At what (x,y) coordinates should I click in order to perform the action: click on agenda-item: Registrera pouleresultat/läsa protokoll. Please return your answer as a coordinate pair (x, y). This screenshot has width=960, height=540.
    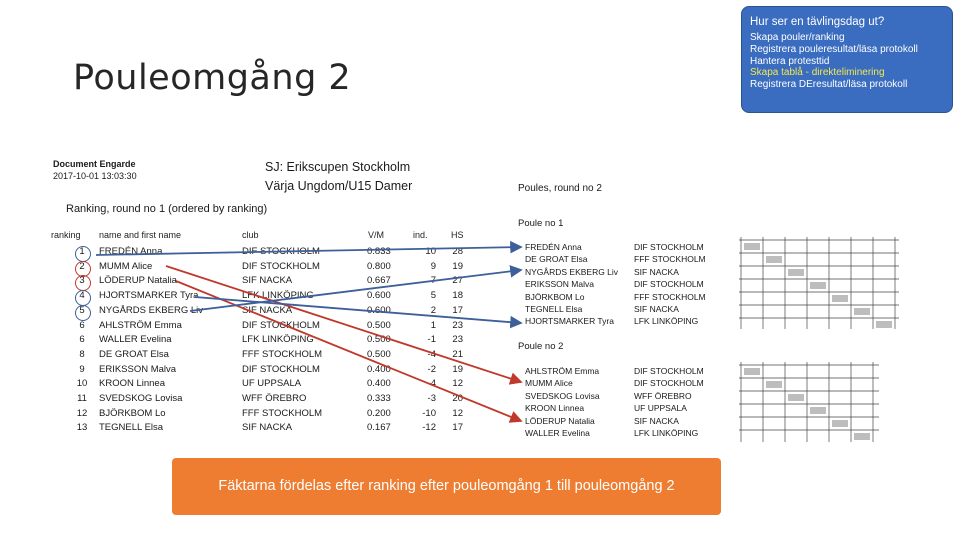
    Looking at the image, I should click on (834, 49).